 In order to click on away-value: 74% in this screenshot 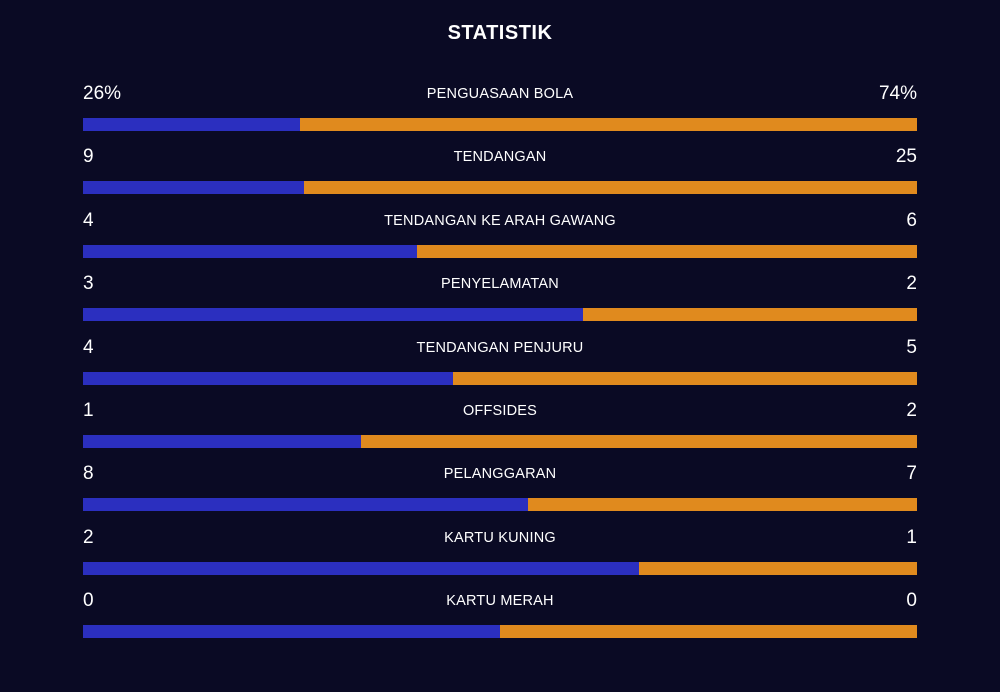, I will do `click(897, 93)`.